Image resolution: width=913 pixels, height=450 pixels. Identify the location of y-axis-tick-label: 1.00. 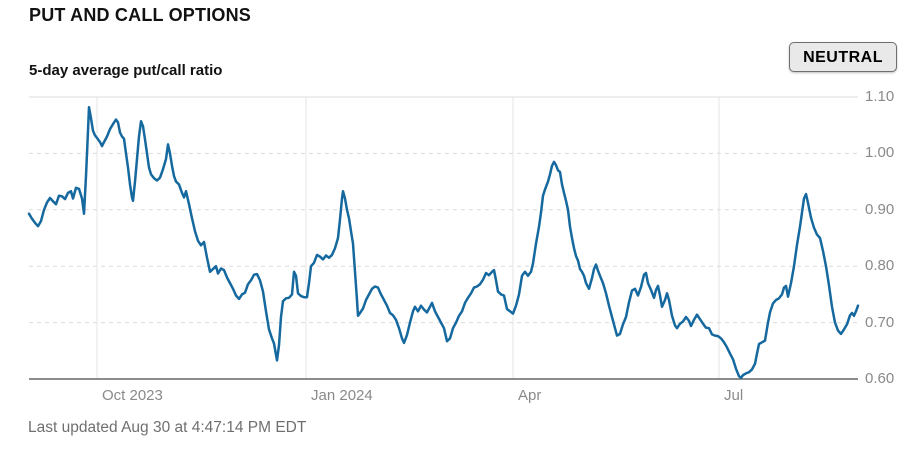
(880, 153).